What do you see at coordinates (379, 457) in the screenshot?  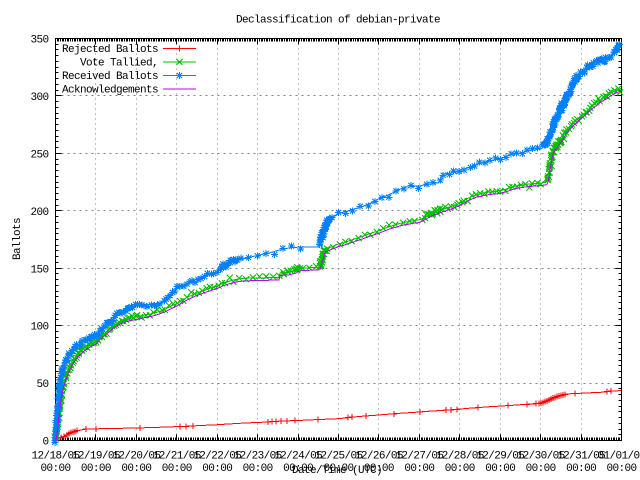 I see `svg-text: 12/26/05` at bounding box center [379, 457].